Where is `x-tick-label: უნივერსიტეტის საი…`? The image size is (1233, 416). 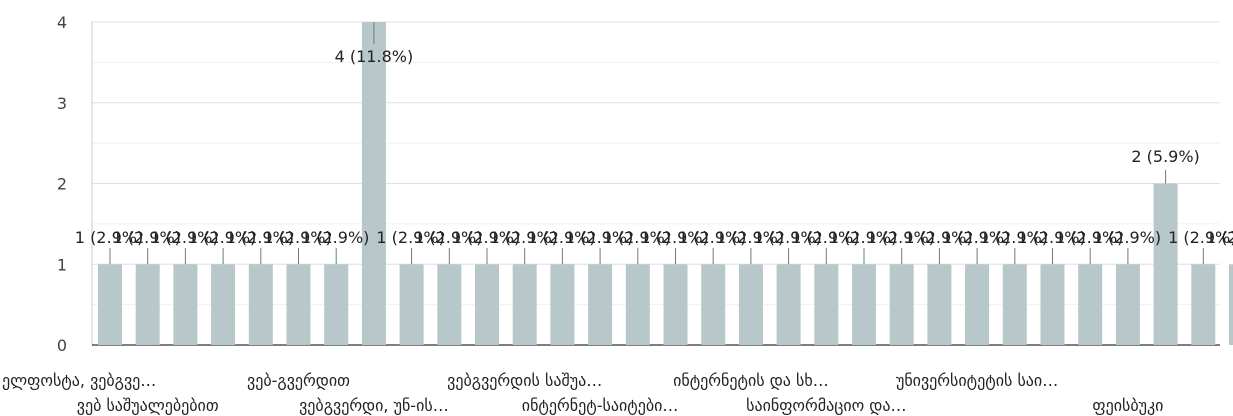
x-tick-label: უნივერსიტეტის საი… is located at coordinates (977, 380).